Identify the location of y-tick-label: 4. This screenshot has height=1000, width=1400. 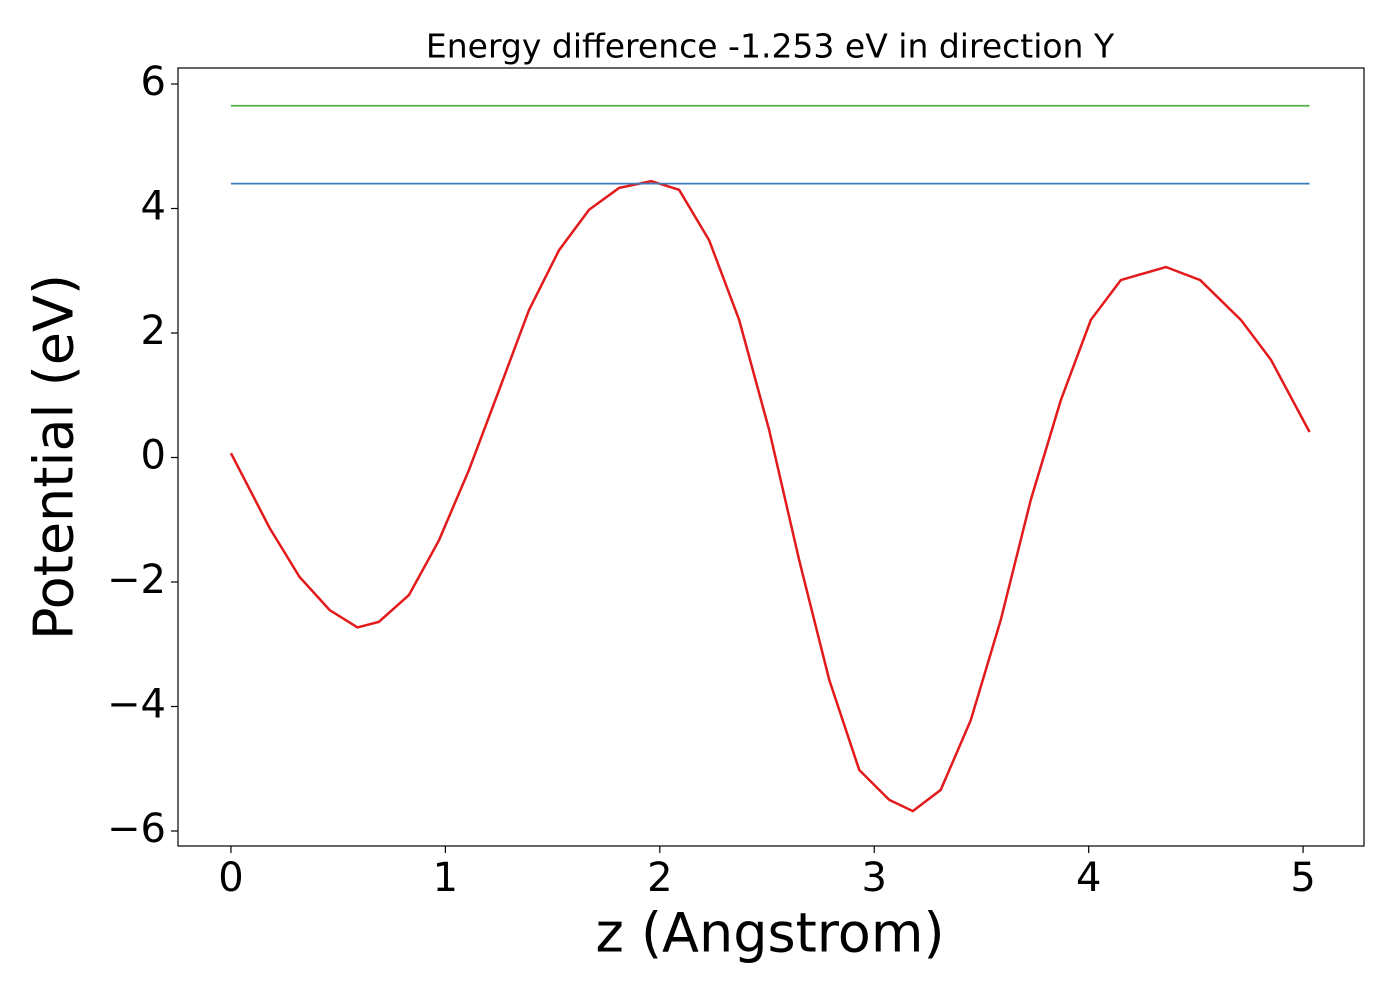
(153, 206).